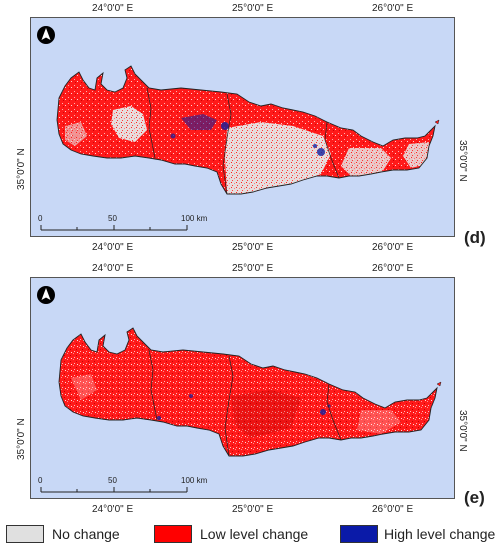 The width and height of the screenshot is (498, 550). I want to click on legend-label-high-change: High level change, so click(440, 534).